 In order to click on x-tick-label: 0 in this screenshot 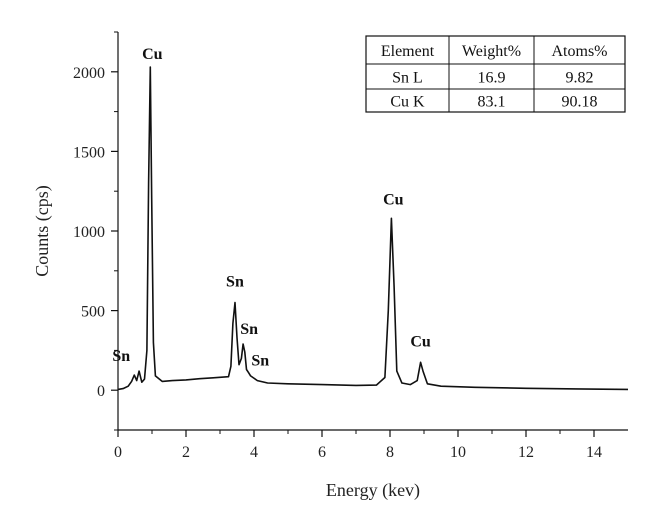, I will do `click(118, 452)`.